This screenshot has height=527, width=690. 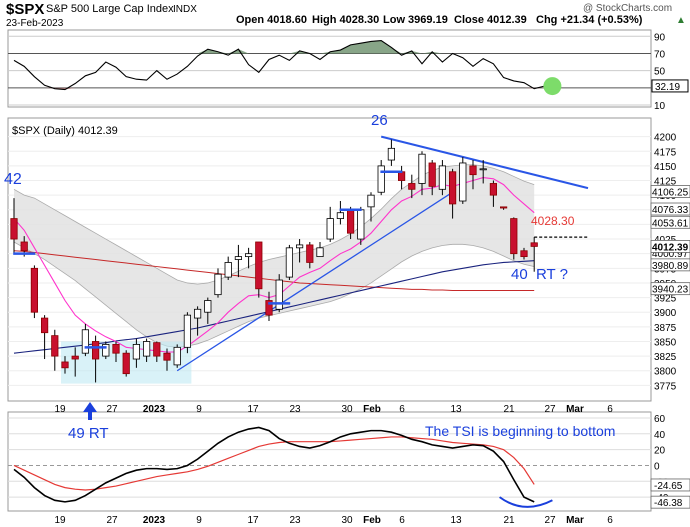 What do you see at coordinates (274, 463) in the screenshot?
I see `tsi-signal-line` at bounding box center [274, 463].